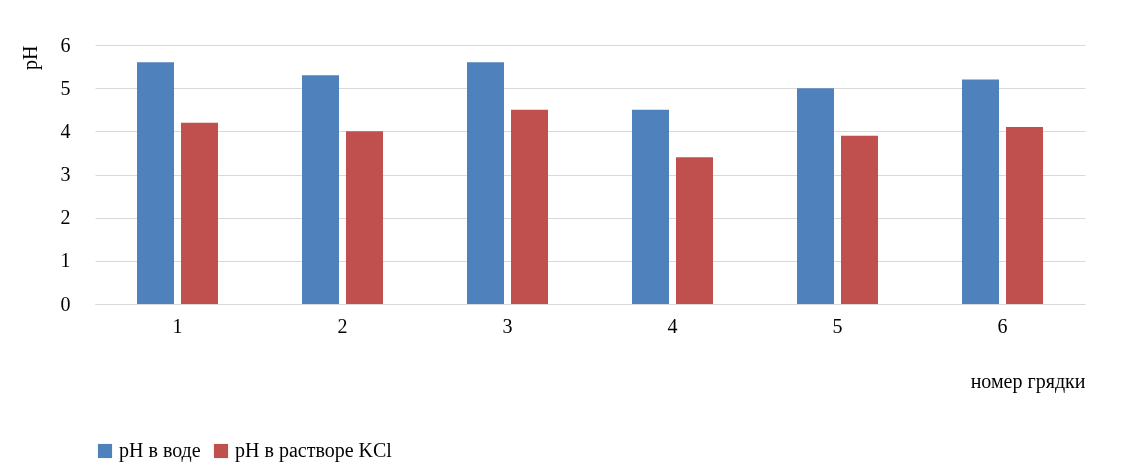 The width and height of the screenshot is (1126, 473). Describe the element at coordinates (65, 217) in the screenshot. I see `y-tick-label: 2` at that location.